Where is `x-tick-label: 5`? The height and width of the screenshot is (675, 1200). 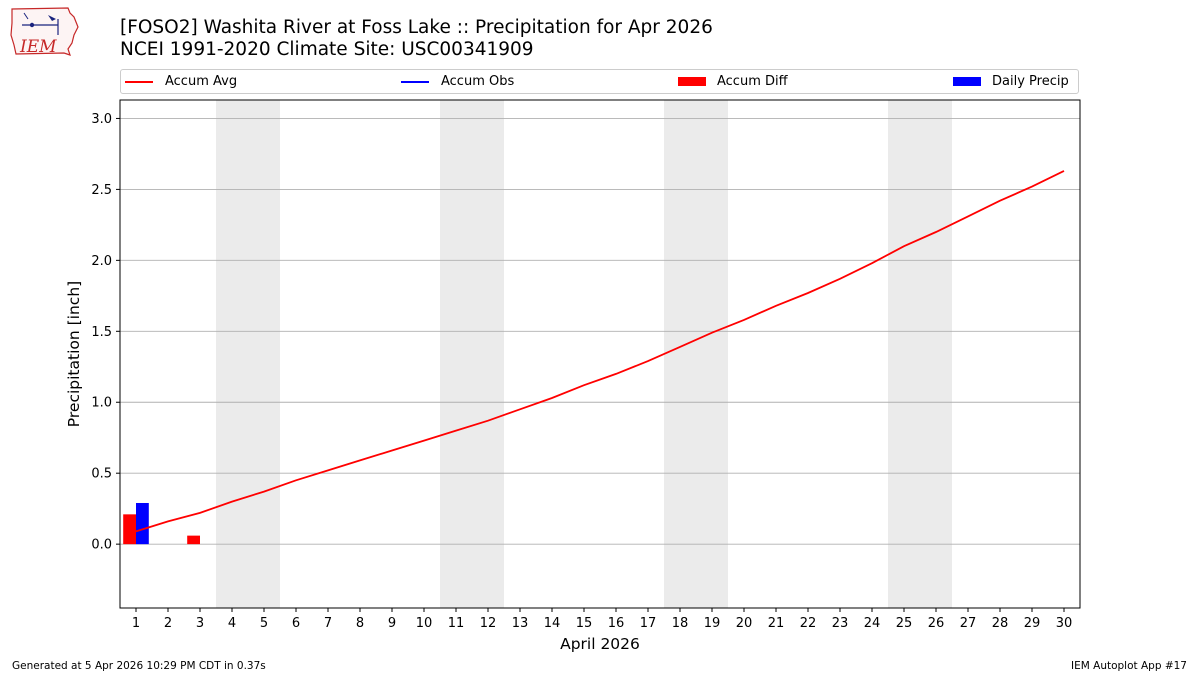 x-tick-label: 5 is located at coordinates (264, 623).